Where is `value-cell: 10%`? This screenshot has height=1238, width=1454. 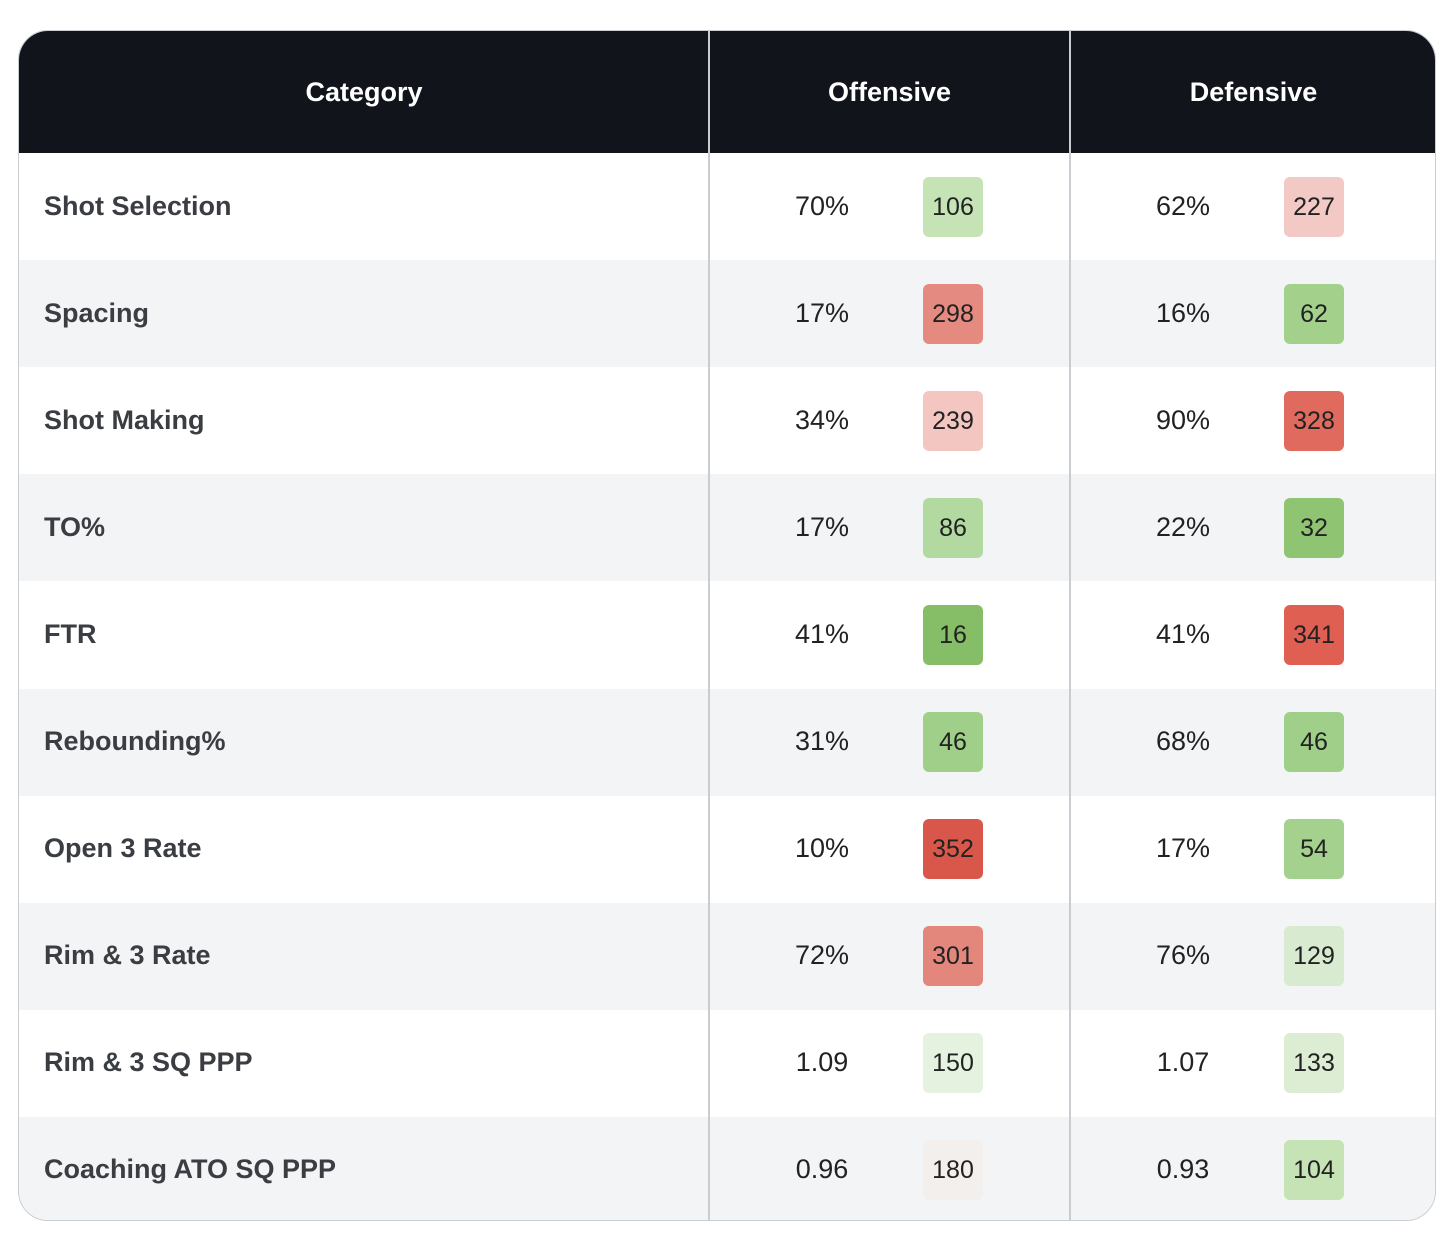
value-cell: 10% is located at coordinates (822, 848).